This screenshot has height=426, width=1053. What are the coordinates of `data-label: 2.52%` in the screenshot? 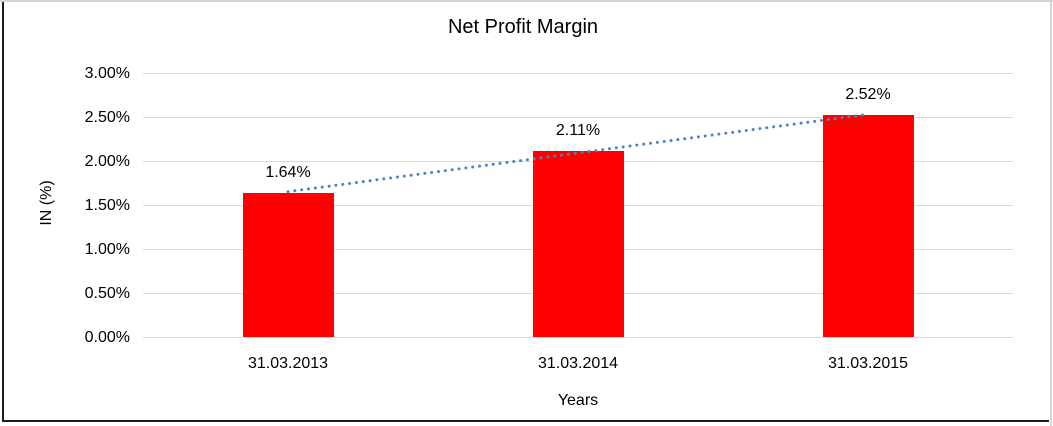 It's located at (868, 95).